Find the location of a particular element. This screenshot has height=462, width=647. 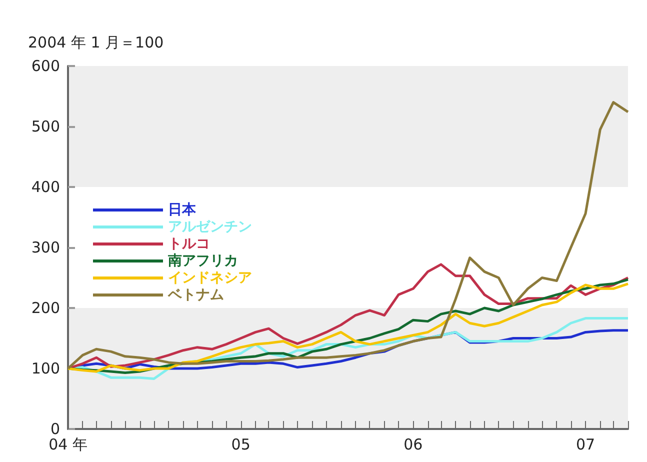

y-tick-label: 600 is located at coordinates (45, 66).